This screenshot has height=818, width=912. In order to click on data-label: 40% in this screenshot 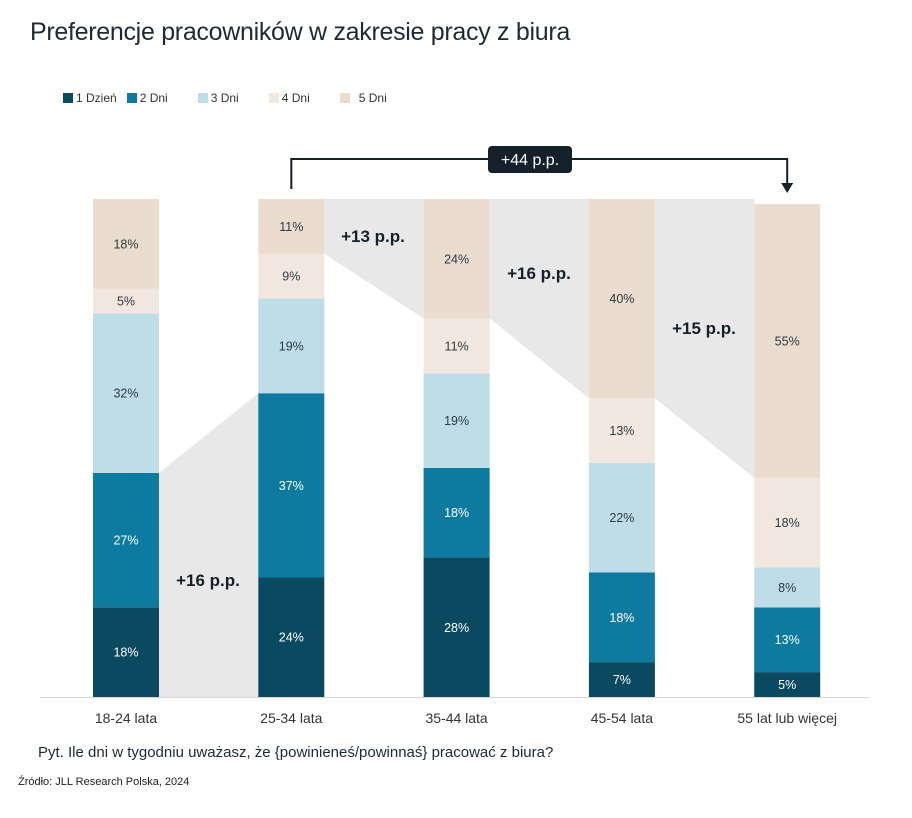, I will do `click(621, 299)`.